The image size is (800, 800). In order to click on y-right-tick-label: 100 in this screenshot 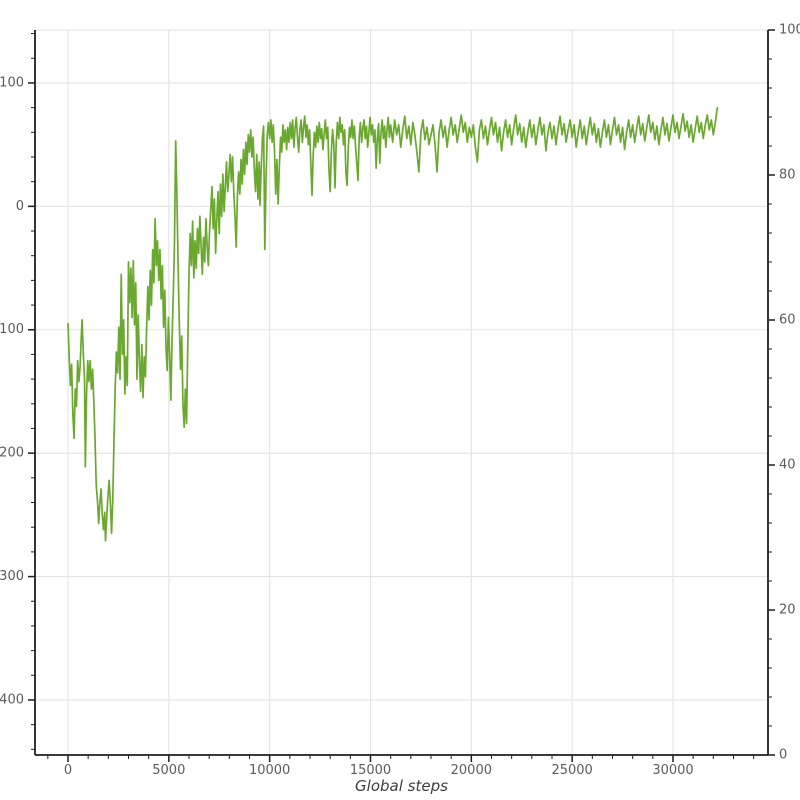, I will do `click(789, 30)`.